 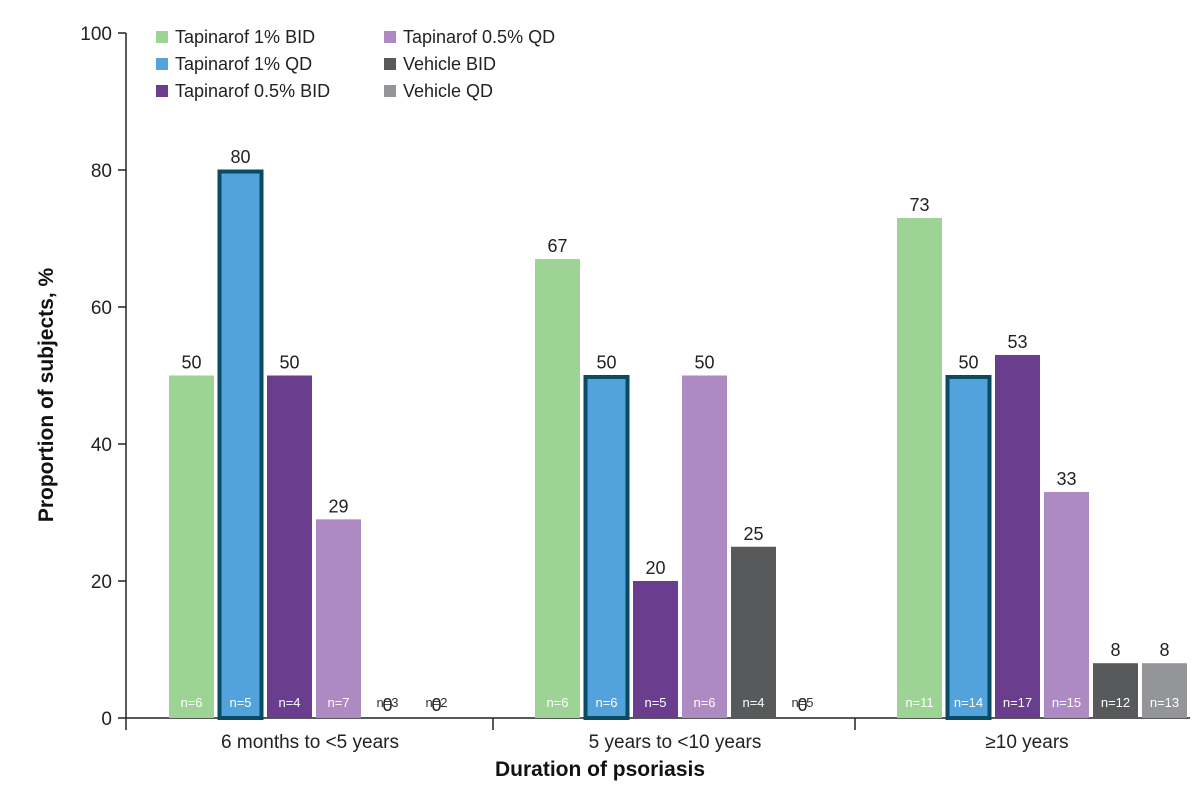 What do you see at coordinates (310, 742) in the screenshot?
I see `x-category-label: 6 months to <5 years` at bounding box center [310, 742].